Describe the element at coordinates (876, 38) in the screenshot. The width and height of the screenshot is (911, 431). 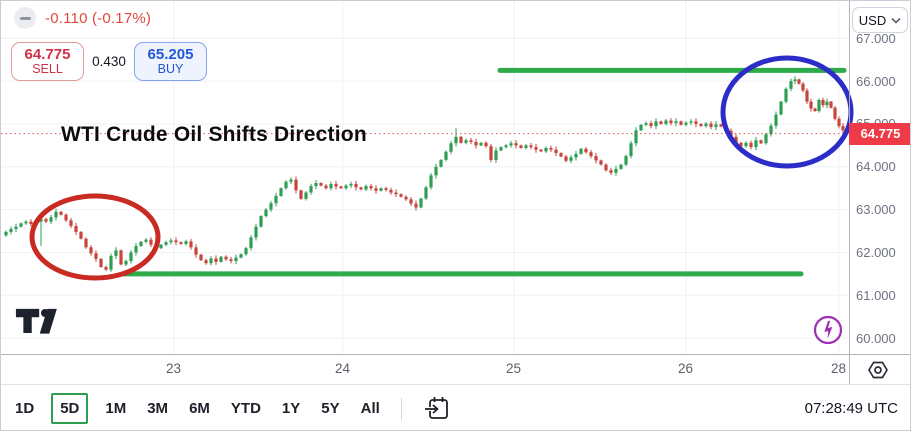
I see `price-axis-label: 67.000` at that location.